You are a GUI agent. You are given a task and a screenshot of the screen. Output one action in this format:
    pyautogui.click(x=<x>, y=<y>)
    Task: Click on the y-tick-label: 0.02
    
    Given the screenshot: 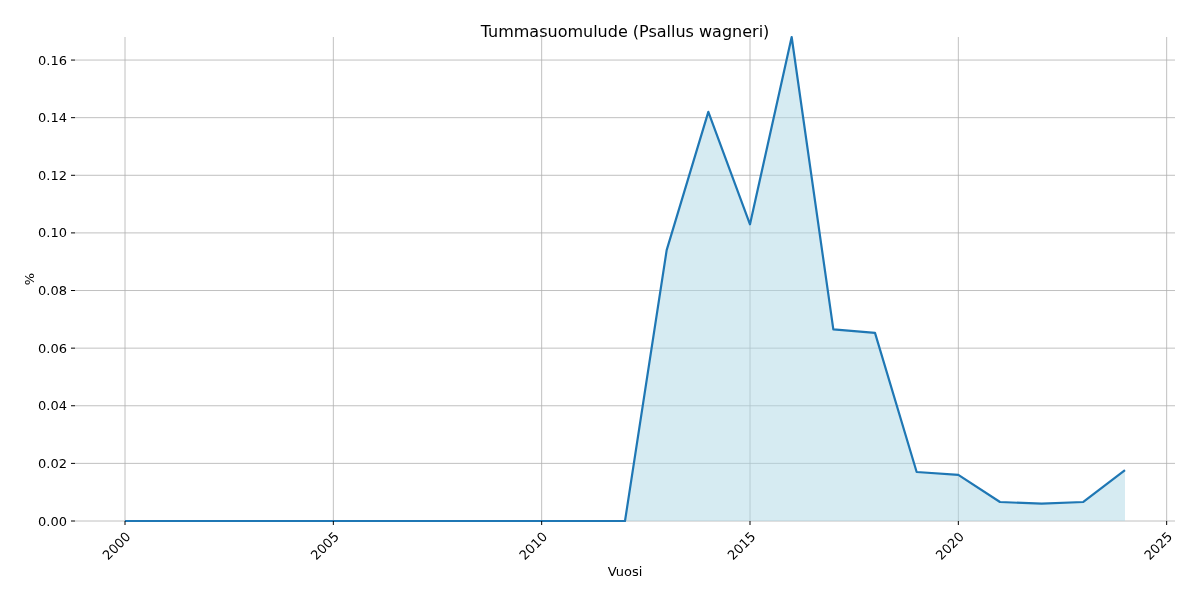 What is the action you would take?
    pyautogui.click(x=52, y=463)
    